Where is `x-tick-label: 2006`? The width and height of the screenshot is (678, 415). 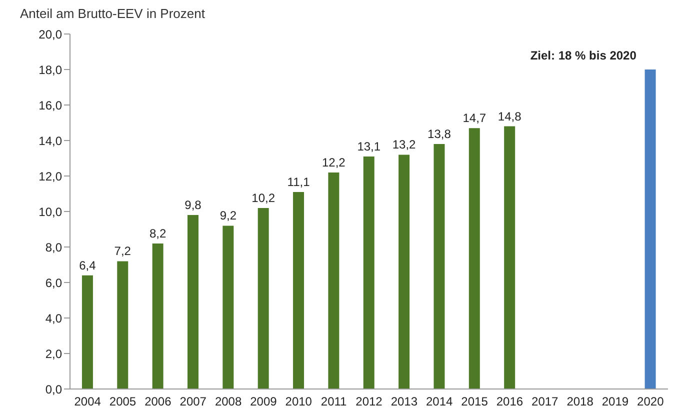 x-tick-label: 2006 is located at coordinates (158, 401).